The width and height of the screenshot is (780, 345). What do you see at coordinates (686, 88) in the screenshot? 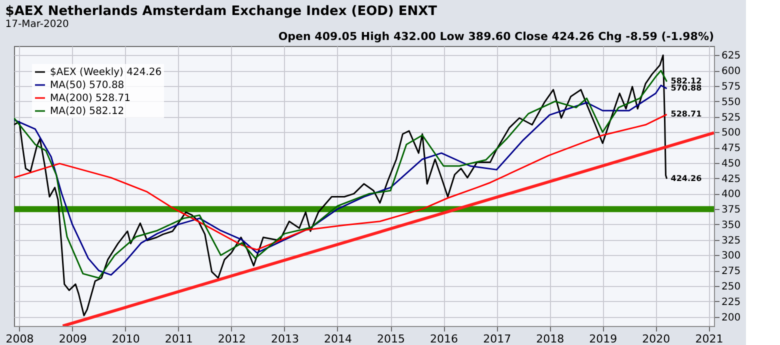
I see `data-label: 570.88` at bounding box center [686, 88].